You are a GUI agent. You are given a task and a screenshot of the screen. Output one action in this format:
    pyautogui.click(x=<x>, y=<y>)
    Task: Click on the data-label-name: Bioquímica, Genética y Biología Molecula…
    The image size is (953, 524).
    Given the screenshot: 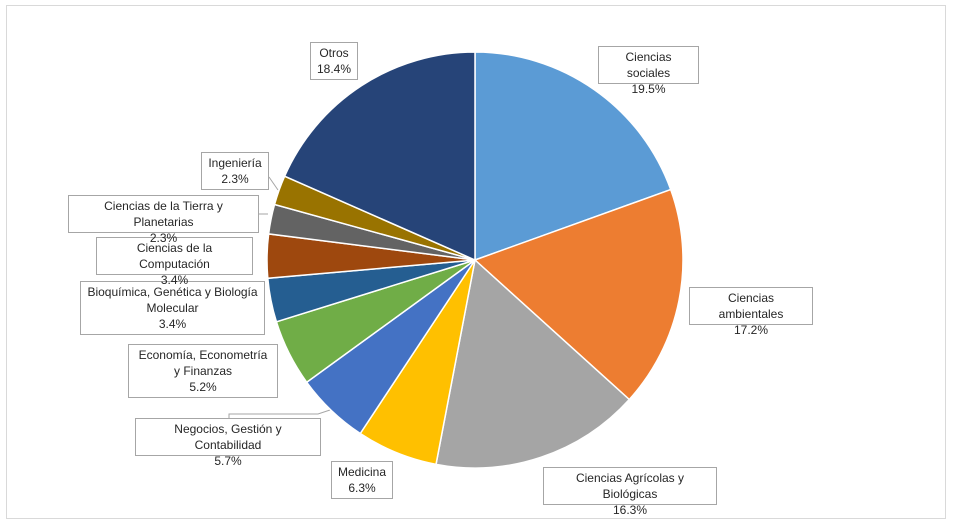 What is the action you would take?
    pyautogui.click(x=172, y=300)
    